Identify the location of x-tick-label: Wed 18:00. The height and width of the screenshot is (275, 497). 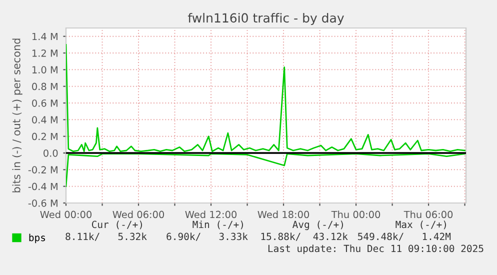
(284, 214).